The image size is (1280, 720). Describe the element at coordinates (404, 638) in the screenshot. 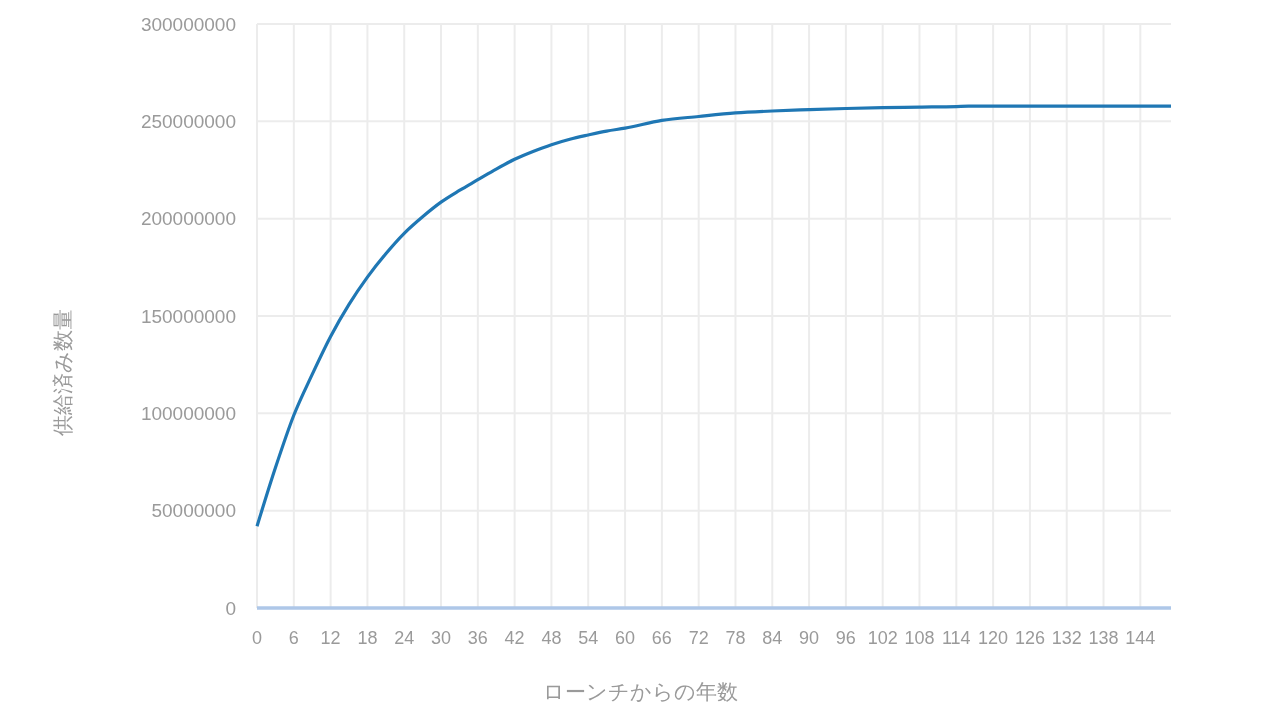

I see `x-tick-label: 24` at that location.